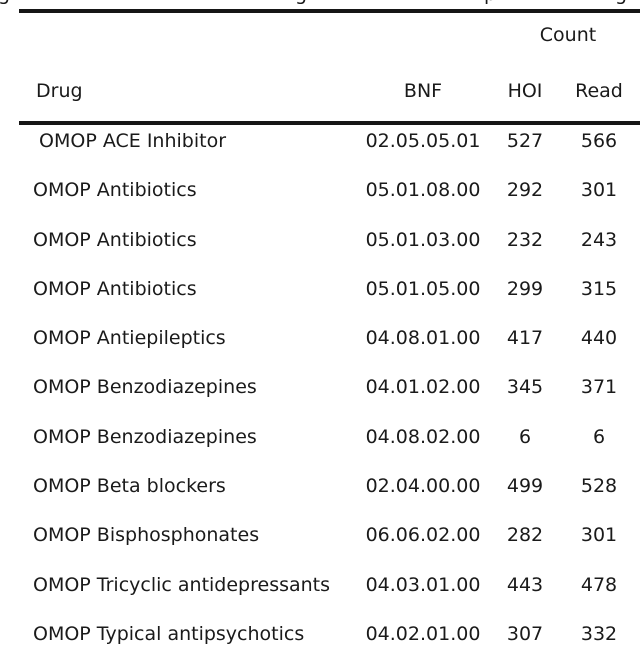 The height and width of the screenshot is (648, 640). I want to click on drug-name-cell: OMOP Bisphosphonates, so click(146, 535).